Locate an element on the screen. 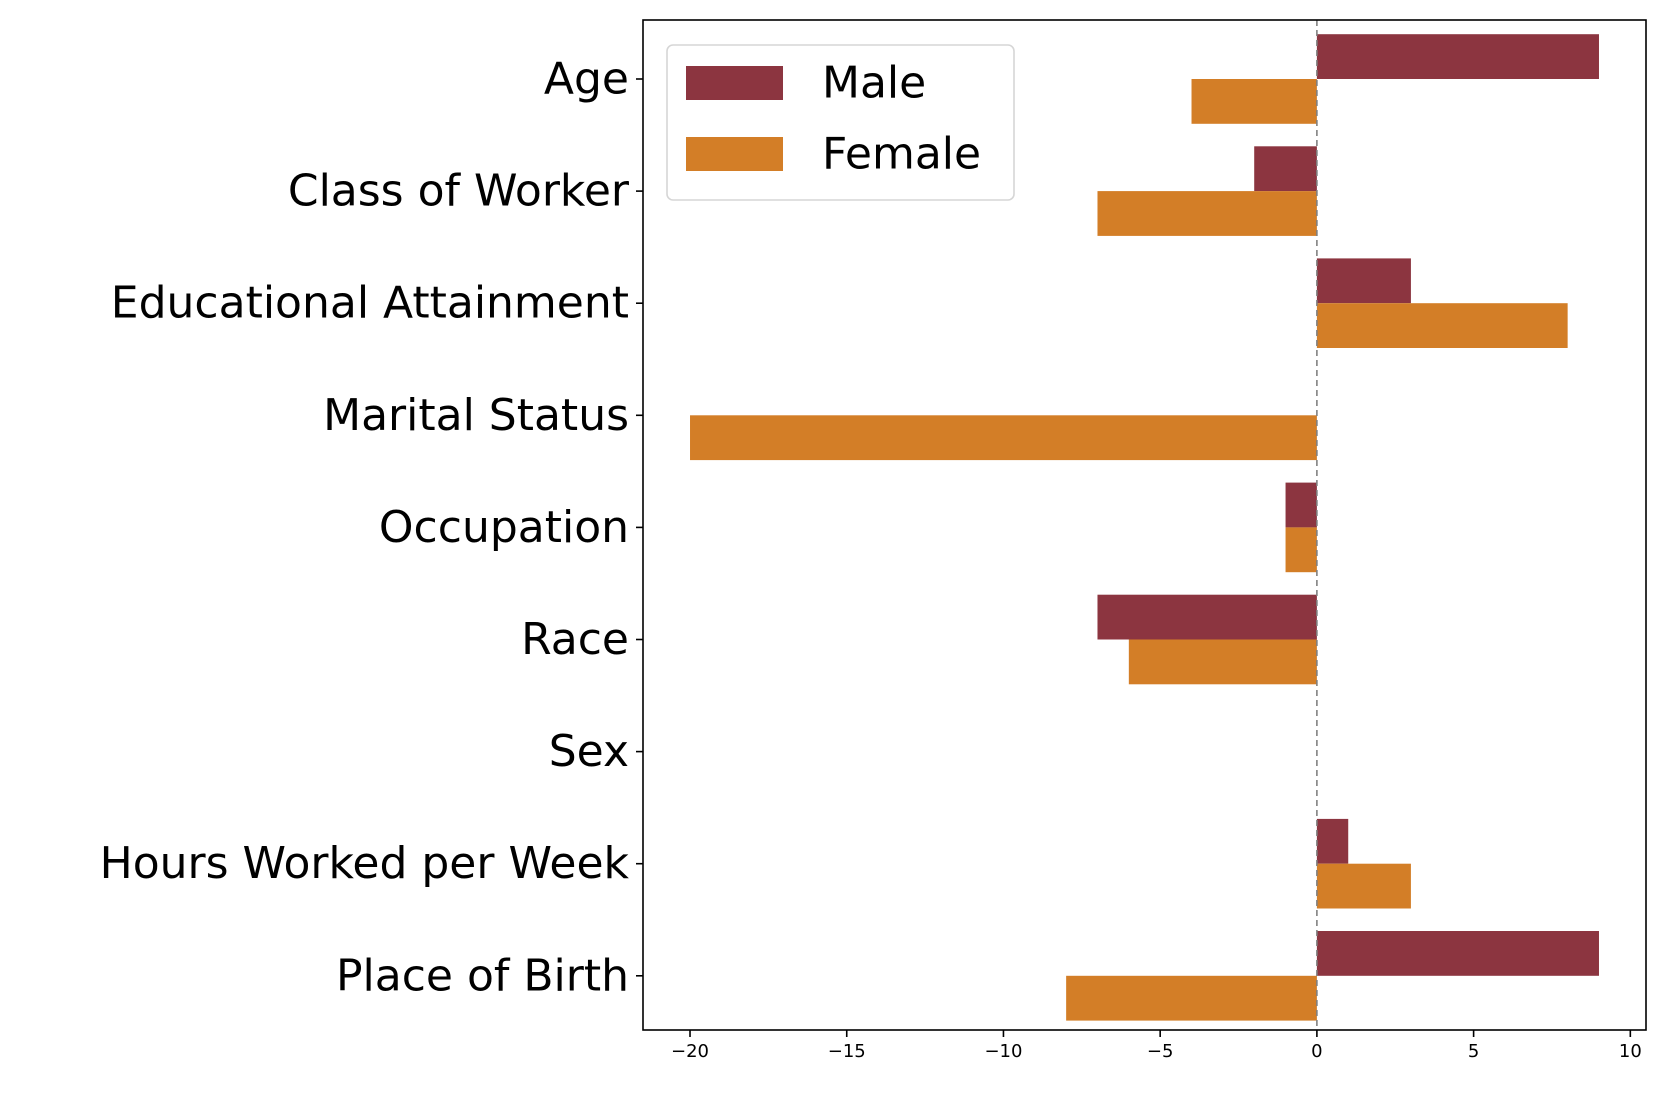 The image size is (1661, 1107). x-tick-label-5: 5 is located at coordinates (1473, 1051).